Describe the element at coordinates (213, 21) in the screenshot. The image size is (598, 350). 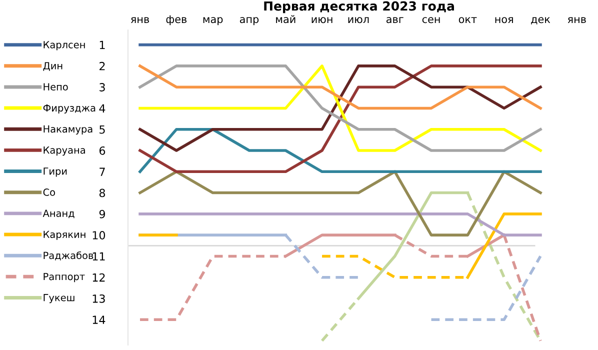
I see `x-tick-label: мар` at that location.